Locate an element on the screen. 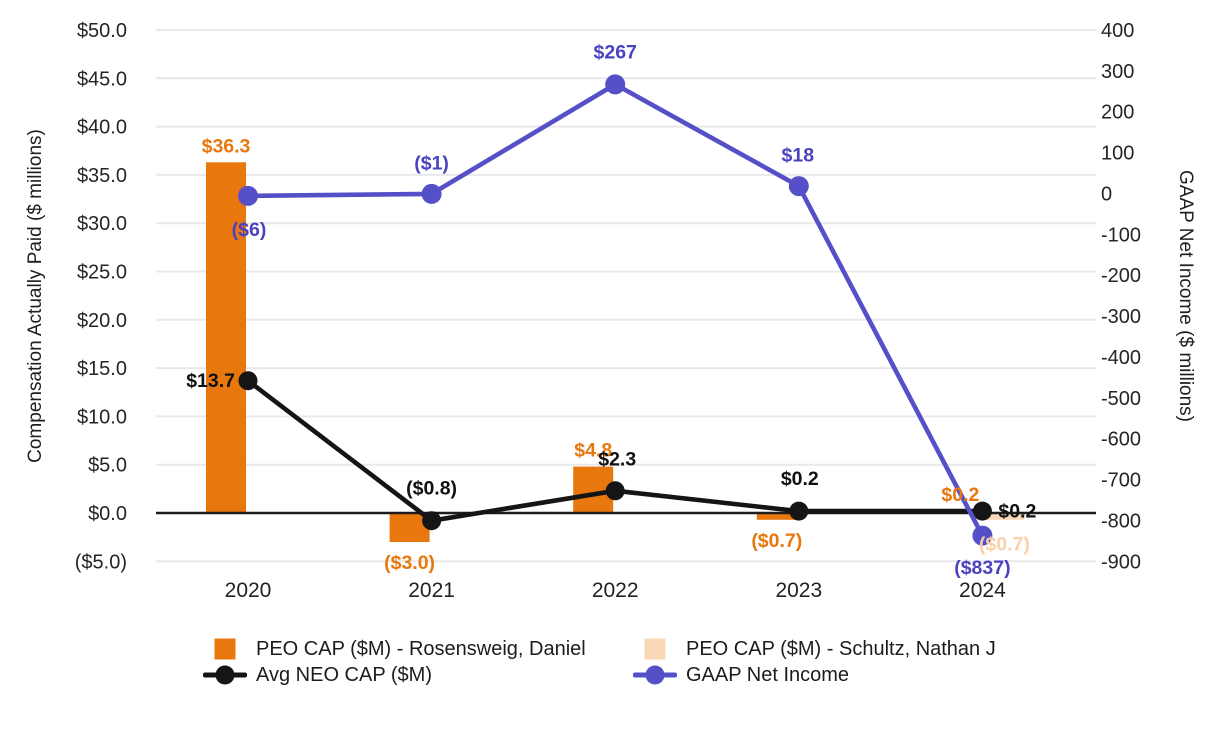  right-axis-tick: 100 is located at coordinates (1117, 154).